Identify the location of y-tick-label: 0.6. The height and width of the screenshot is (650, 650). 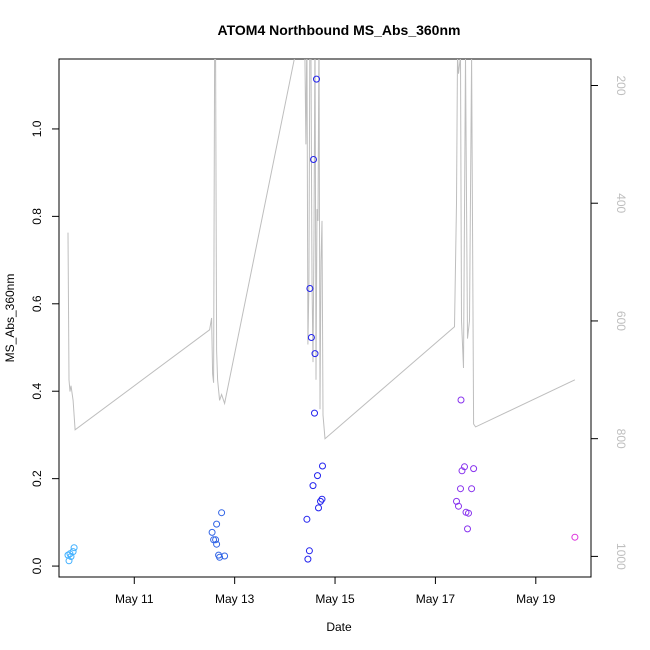
(37, 303).